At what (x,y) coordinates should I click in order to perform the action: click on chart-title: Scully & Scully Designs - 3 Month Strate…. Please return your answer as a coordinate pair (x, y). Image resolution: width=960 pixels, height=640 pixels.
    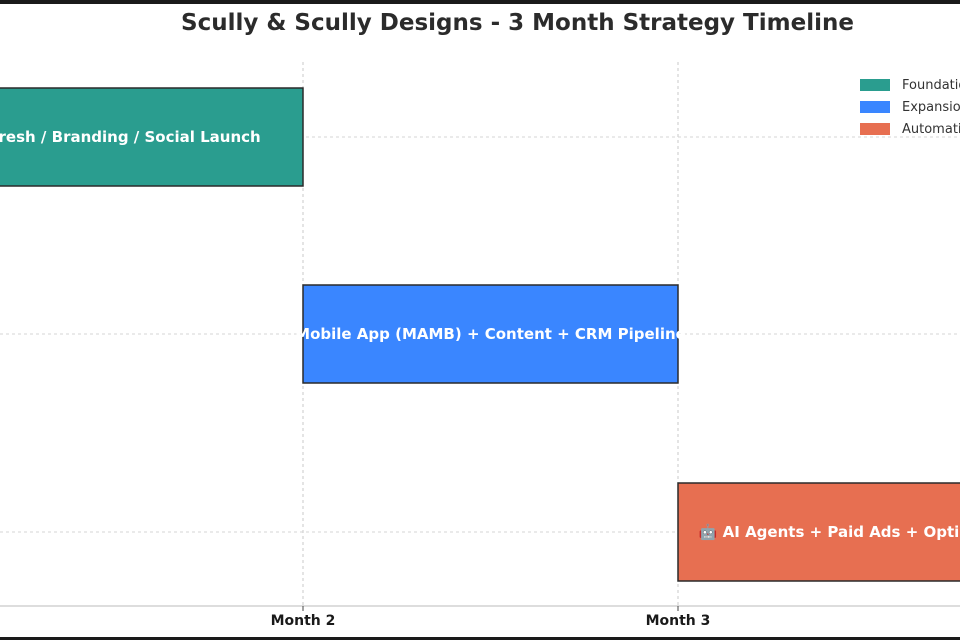
    Looking at the image, I should click on (517, 23).